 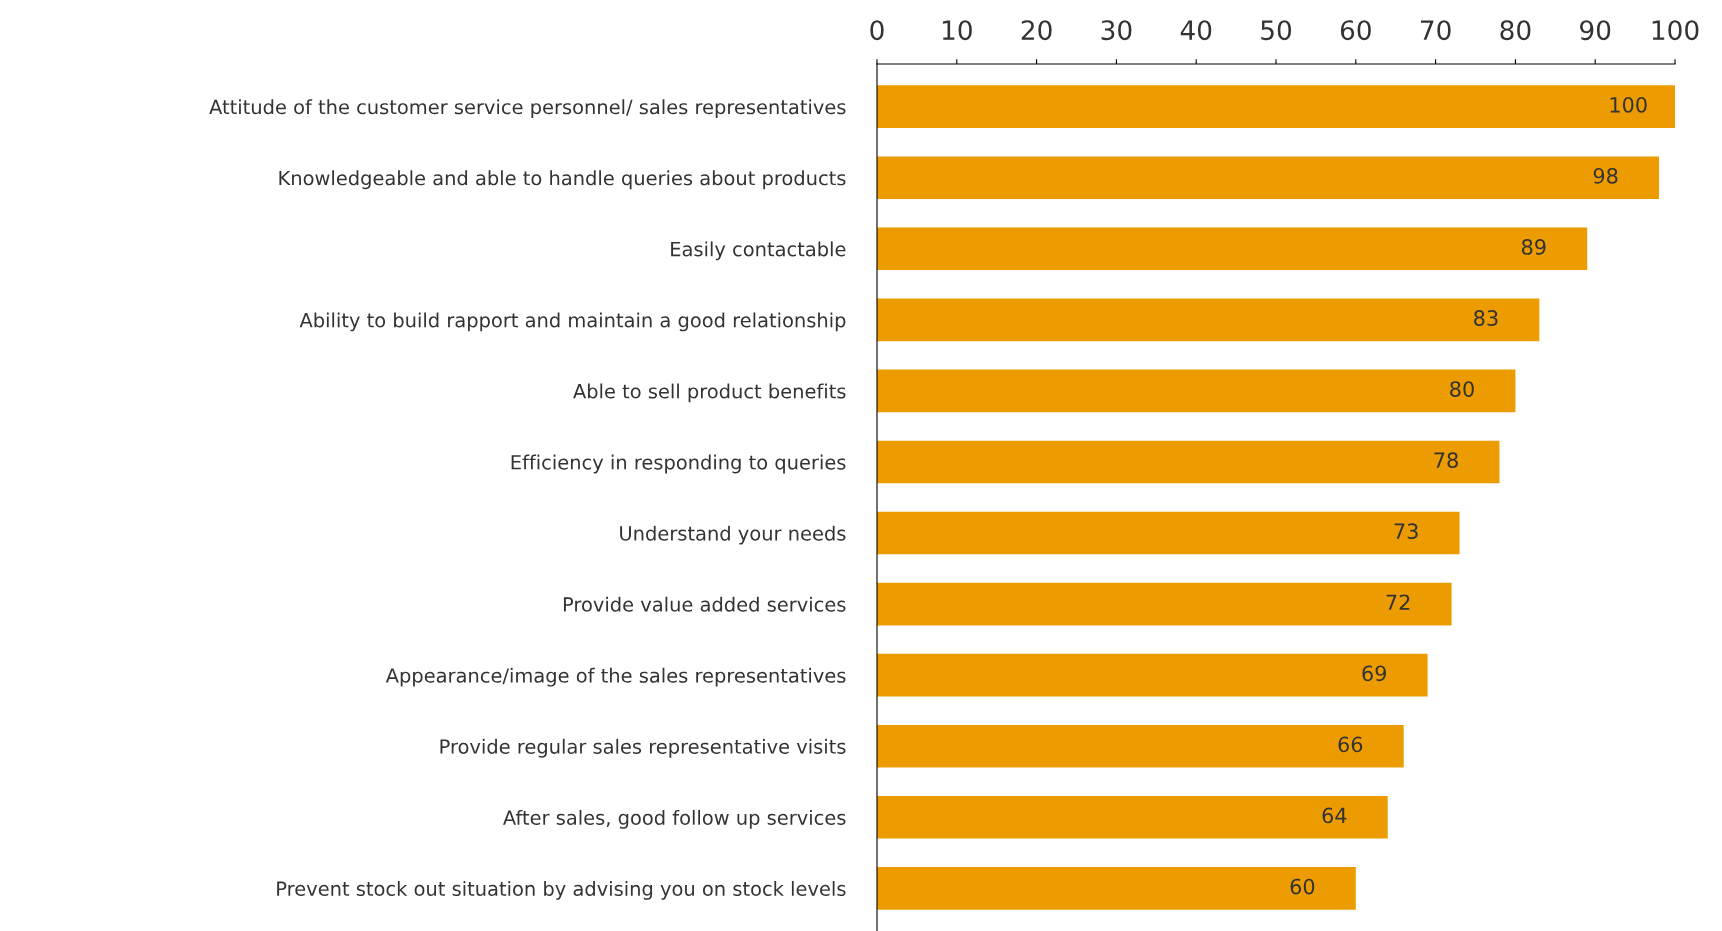 I want to click on data-label: 72, so click(x=1398, y=602).